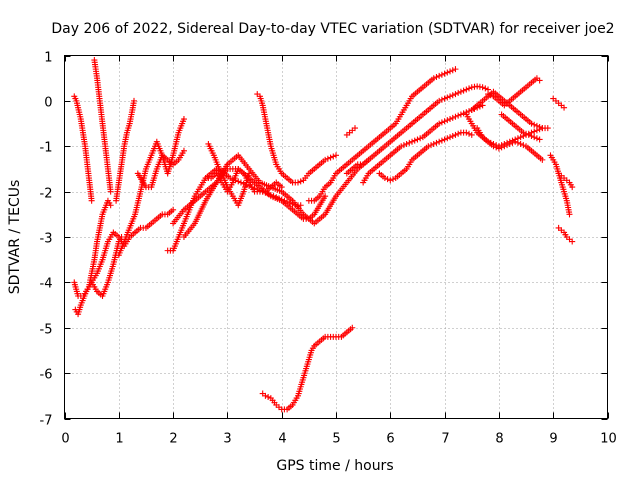  Describe the element at coordinates (15, 237) in the screenshot. I see `y-axis-label: SDTVAR / TECUs` at that location.